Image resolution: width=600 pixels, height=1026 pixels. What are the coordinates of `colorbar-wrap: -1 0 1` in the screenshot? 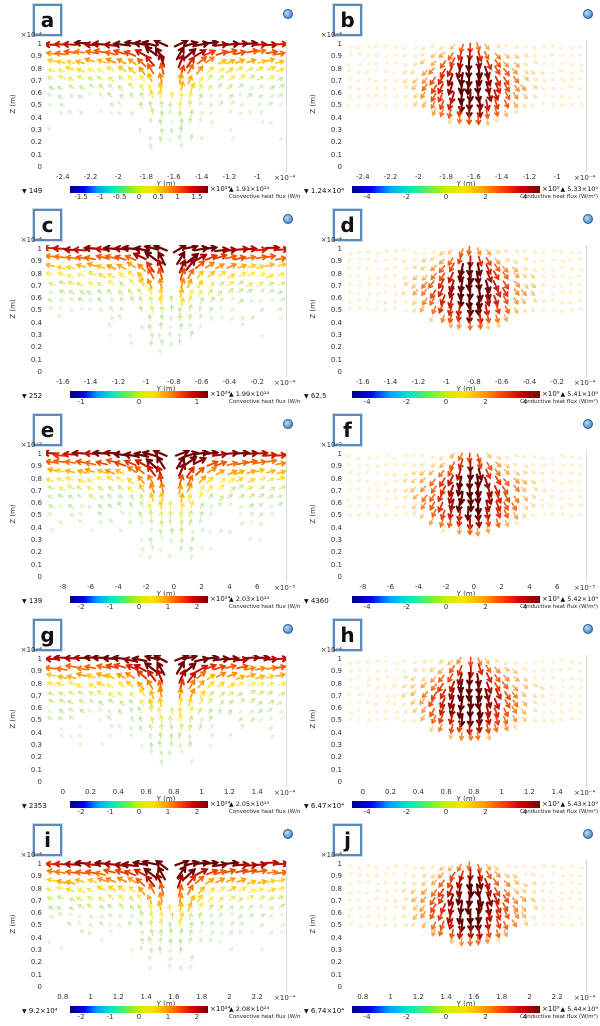 It's located at (139, 400).